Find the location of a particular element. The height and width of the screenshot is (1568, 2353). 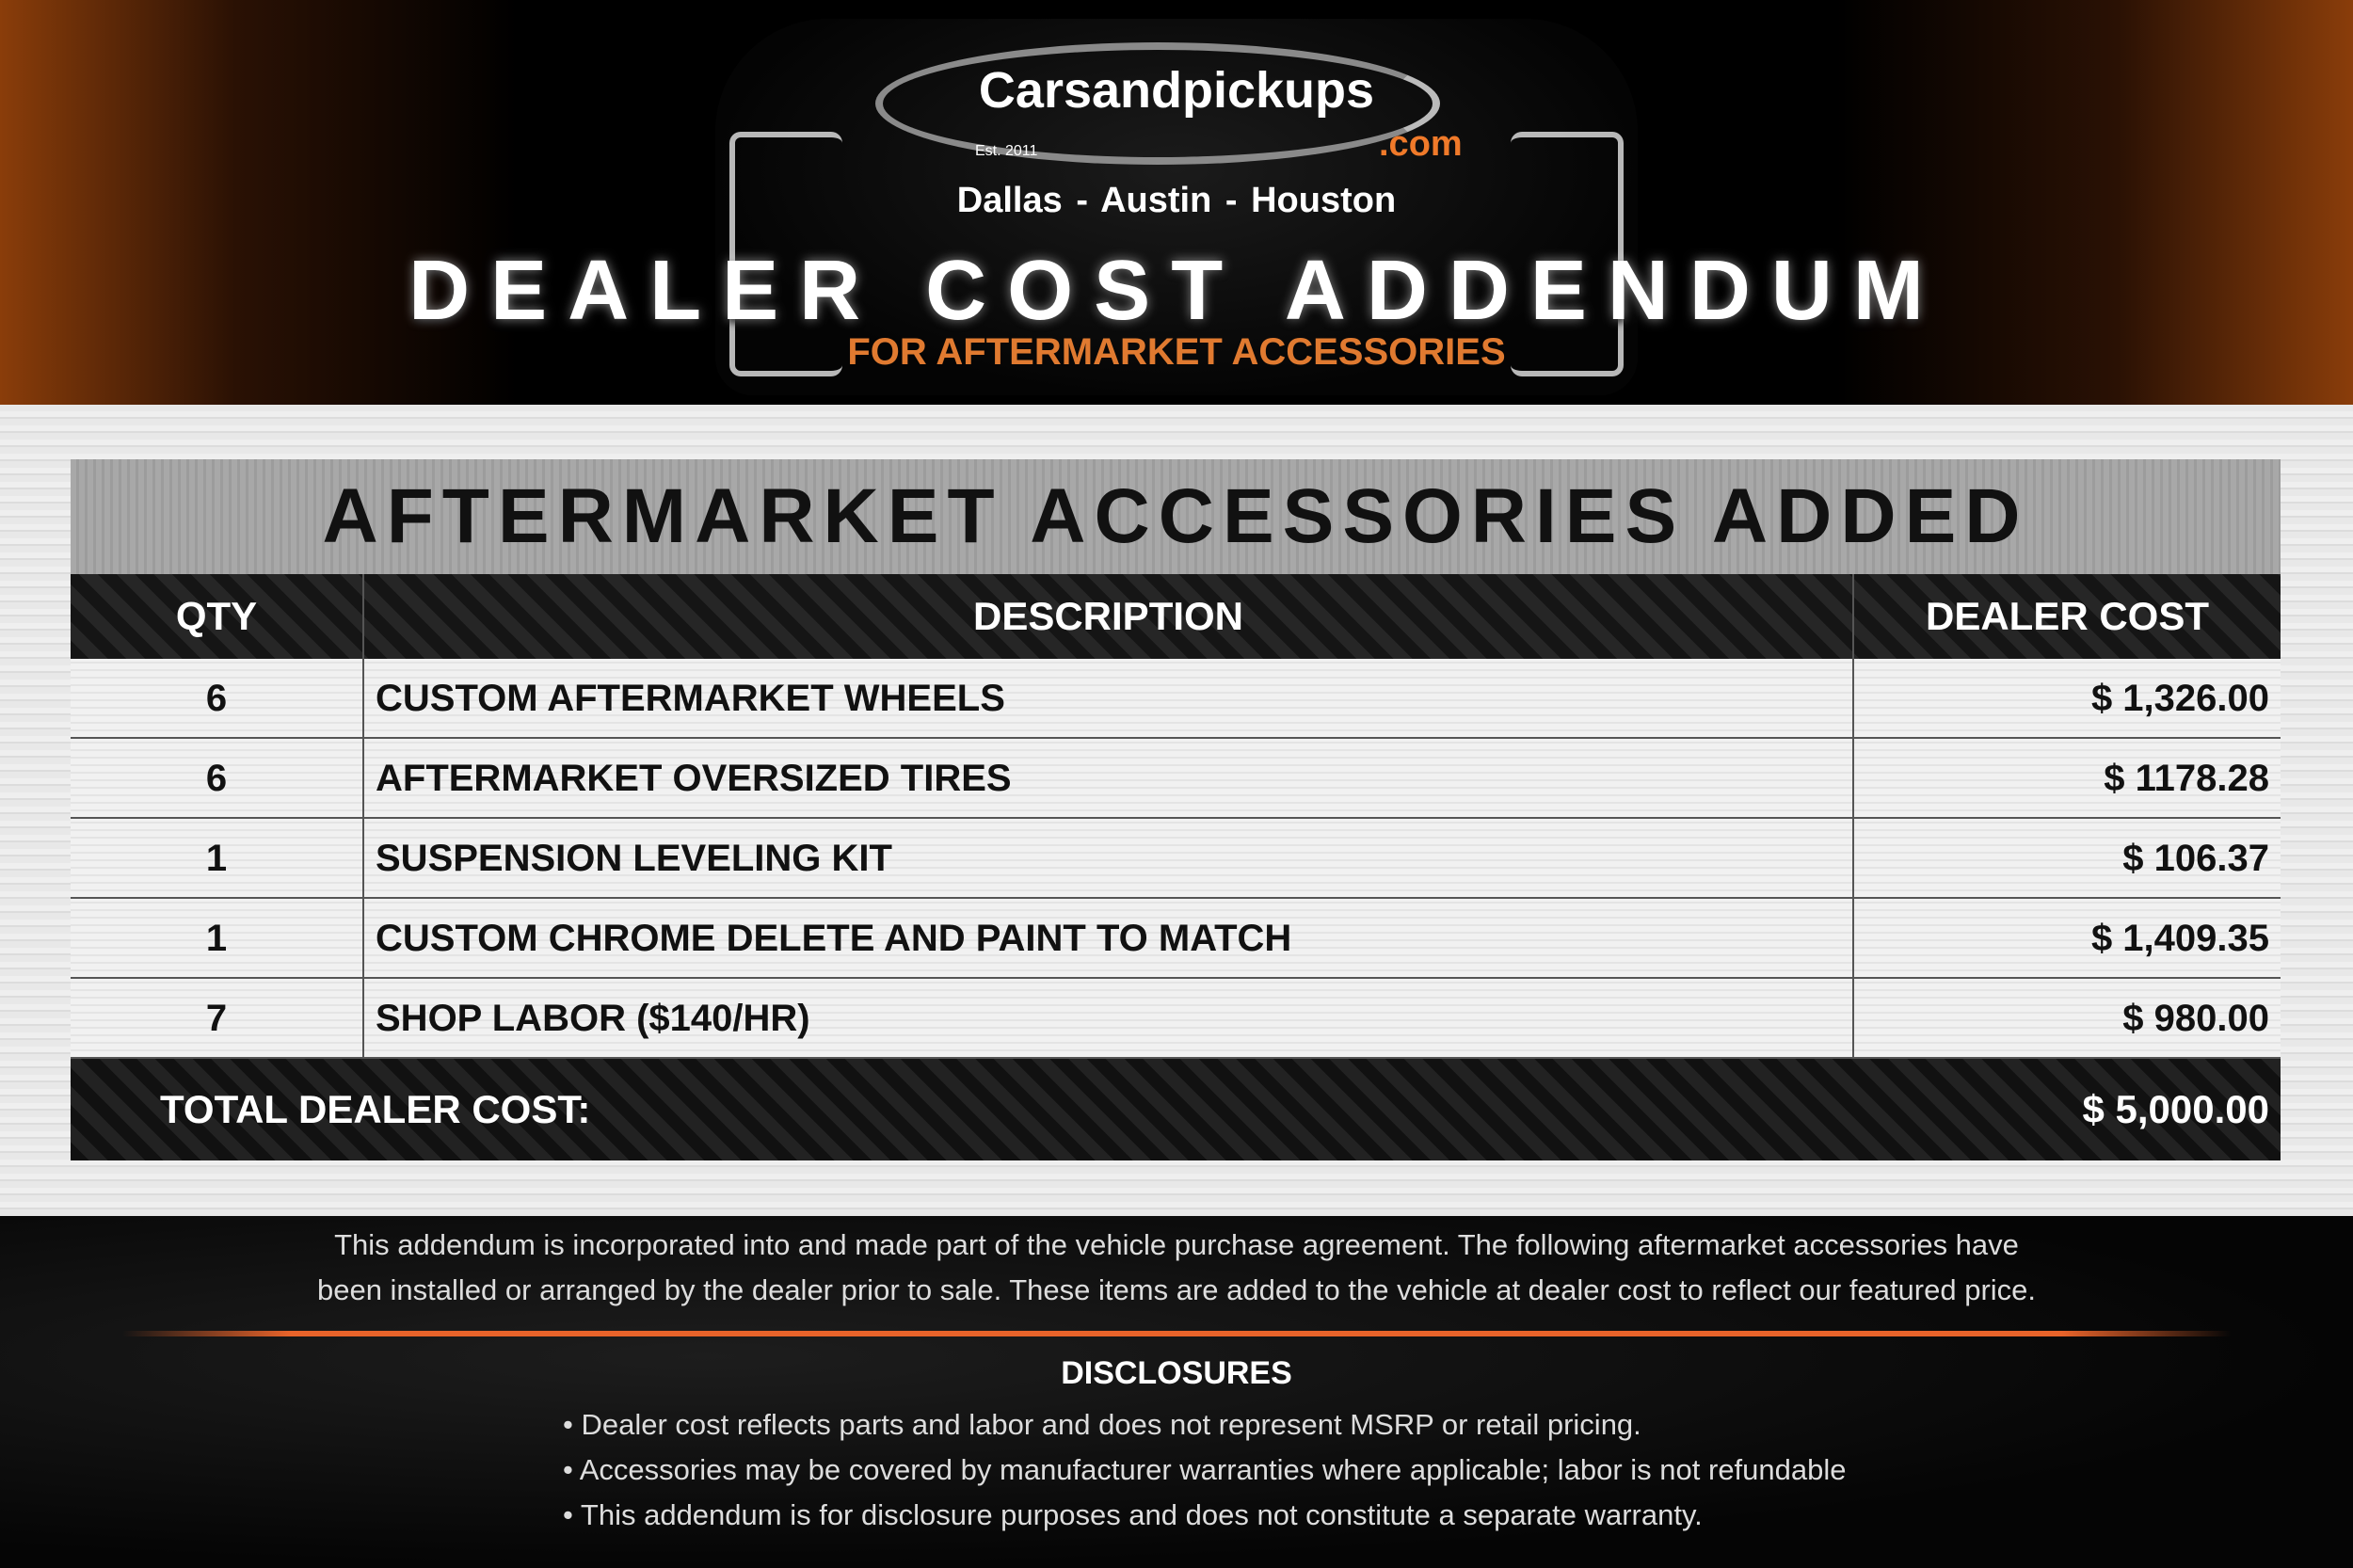

cell-cost: $ 980.00 is located at coordinates (2195, 1018).